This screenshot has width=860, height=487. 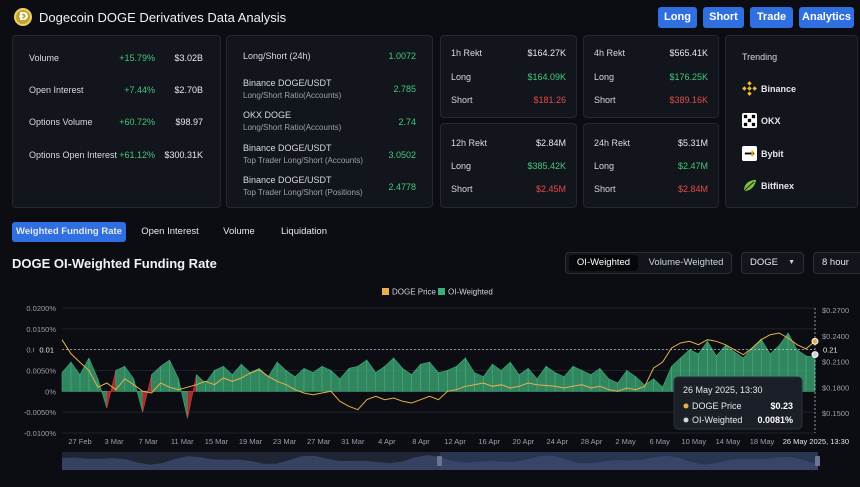 I want to click on y-left-tick-label: 0%, so click(x=50, y=391).